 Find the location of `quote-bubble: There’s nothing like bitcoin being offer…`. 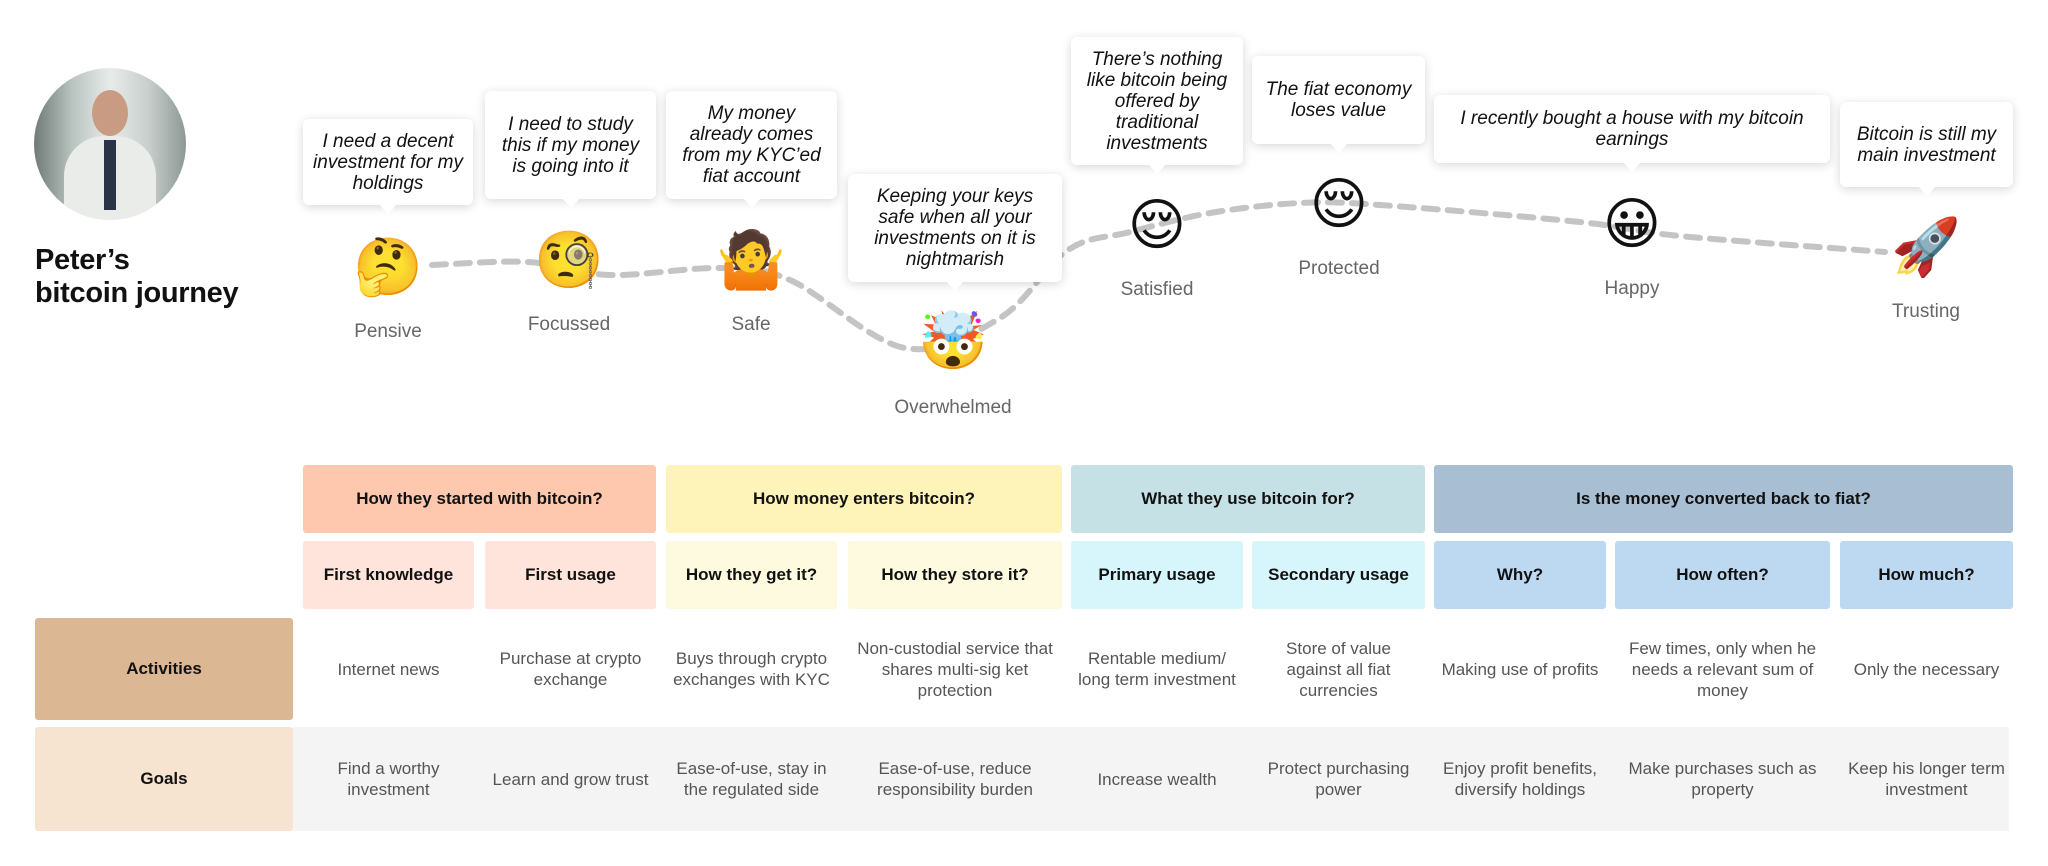

quote-bubble: There’s nothing like bitcoin being offer… is located at coordinates (1157, 105).